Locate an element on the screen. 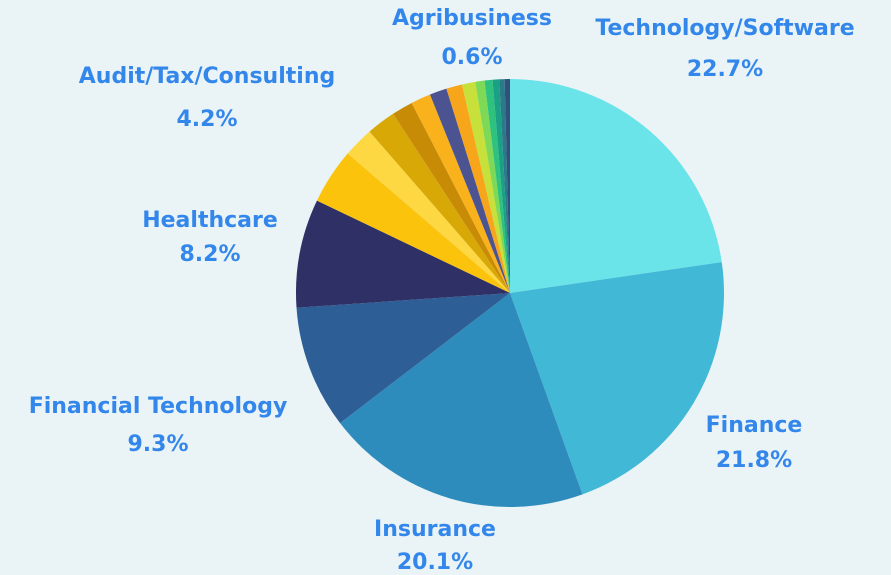 This screenshot has width=891, height=575. slice-label: Healthcare is located at coordinates (210, 220).